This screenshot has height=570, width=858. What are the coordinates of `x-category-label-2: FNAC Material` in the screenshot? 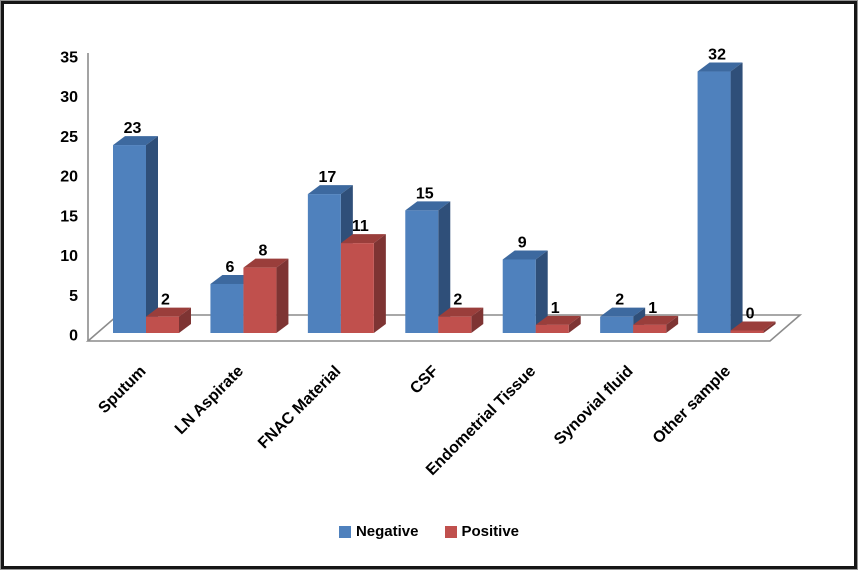 It's located at (299, 407).